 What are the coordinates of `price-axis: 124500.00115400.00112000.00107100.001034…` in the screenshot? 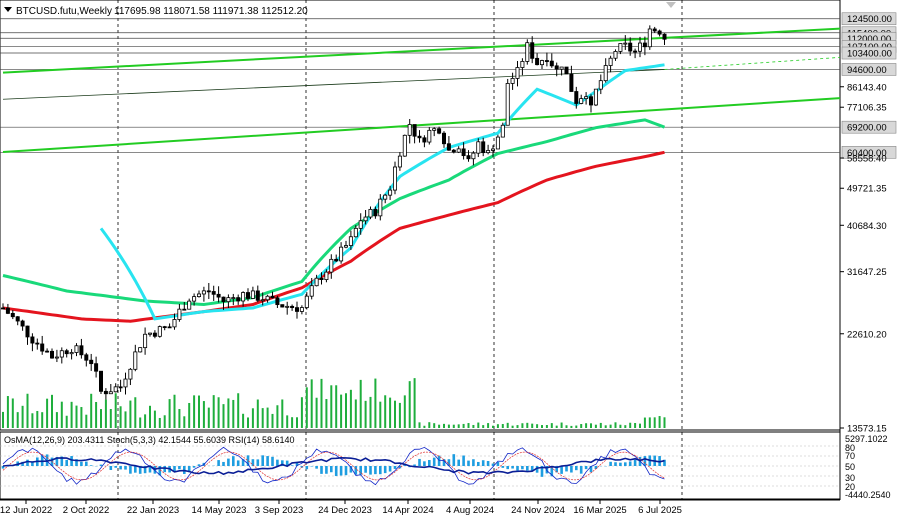 It's located at (868, 223).